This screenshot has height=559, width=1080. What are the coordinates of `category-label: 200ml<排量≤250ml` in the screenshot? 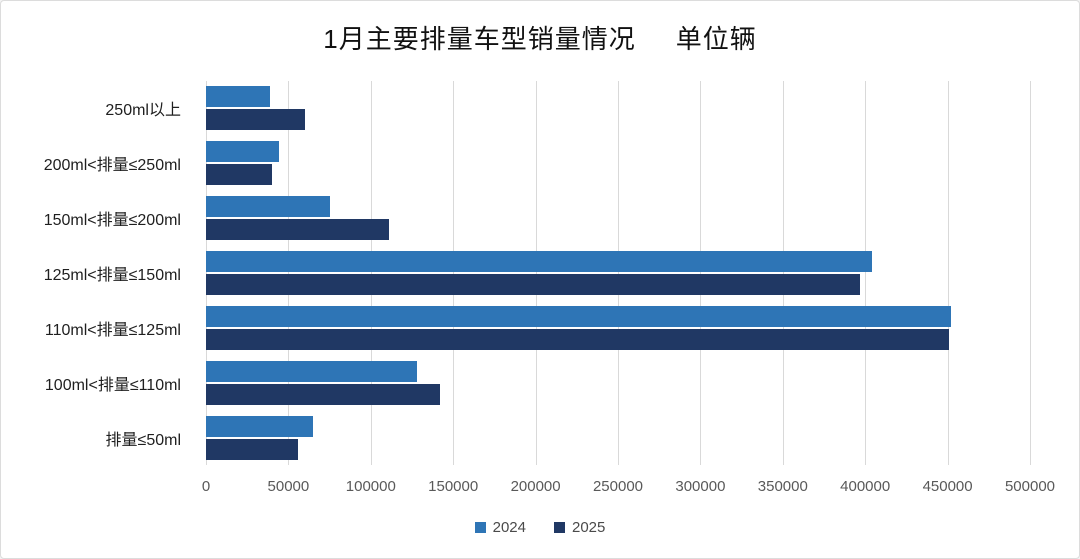 It's located at (112, 166).